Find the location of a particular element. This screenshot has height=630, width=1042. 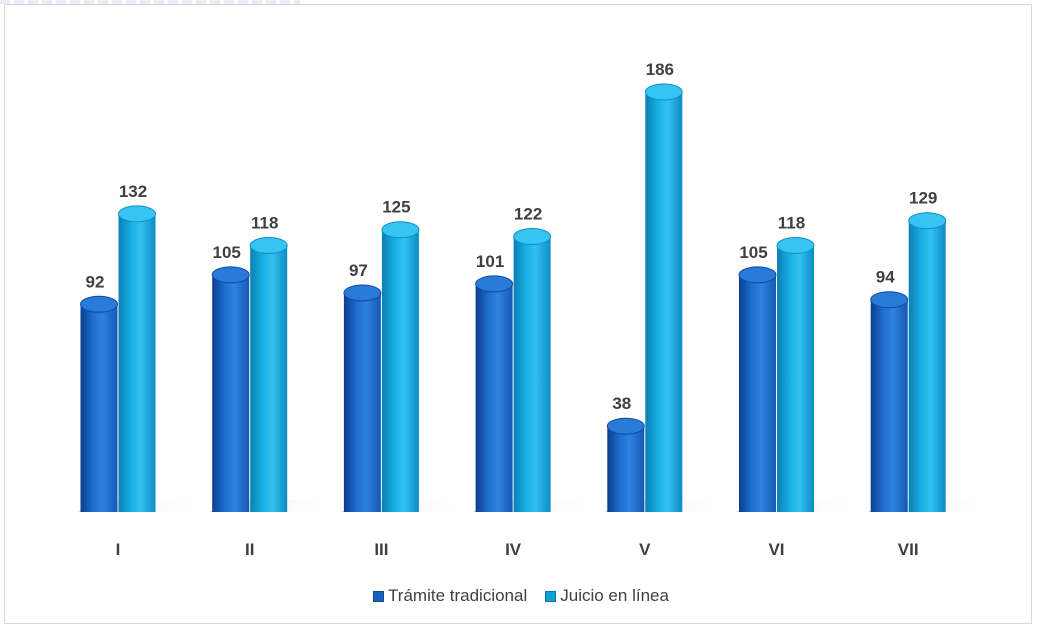

x-tick-label: IV is located at coordinates (513, 549).